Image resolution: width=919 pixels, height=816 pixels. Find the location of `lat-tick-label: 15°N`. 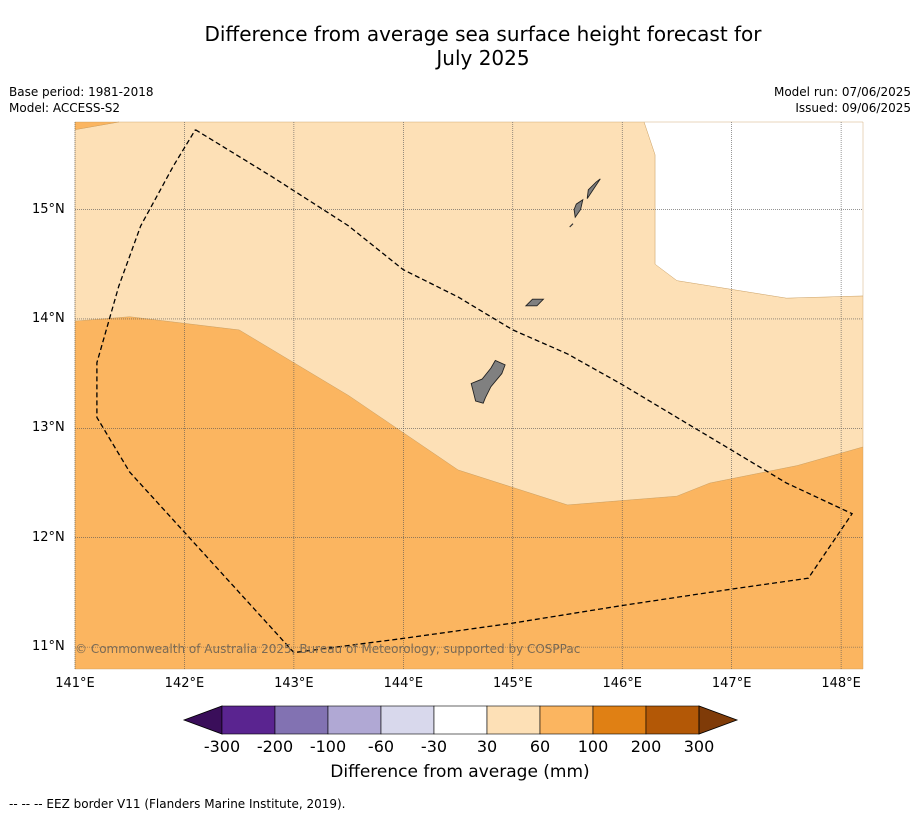

lat-tick-label: 15°N is located at coordinates (48, 209).